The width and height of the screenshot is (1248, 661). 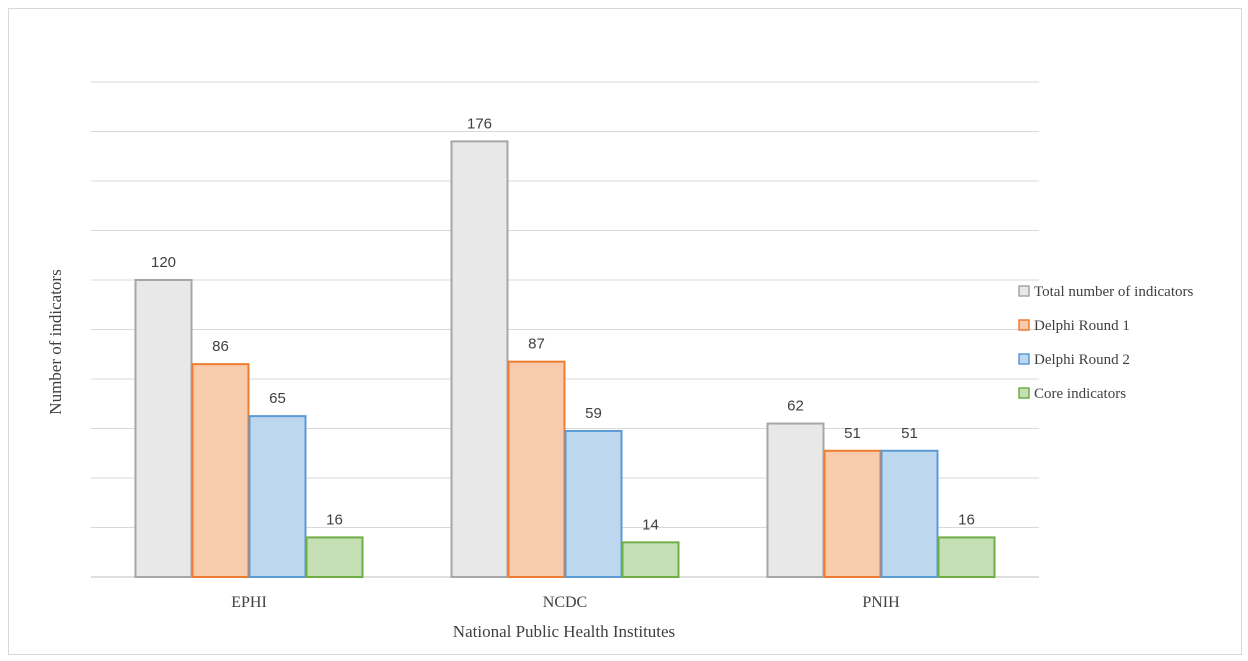 I want to click on data-label: 62, so click(x=795, y=406).